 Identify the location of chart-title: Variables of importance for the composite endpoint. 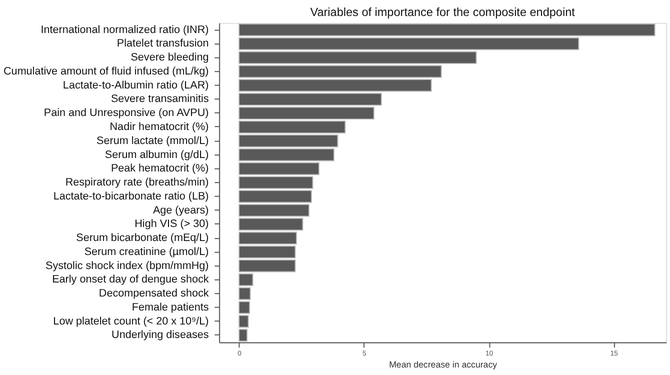
(443, 13).